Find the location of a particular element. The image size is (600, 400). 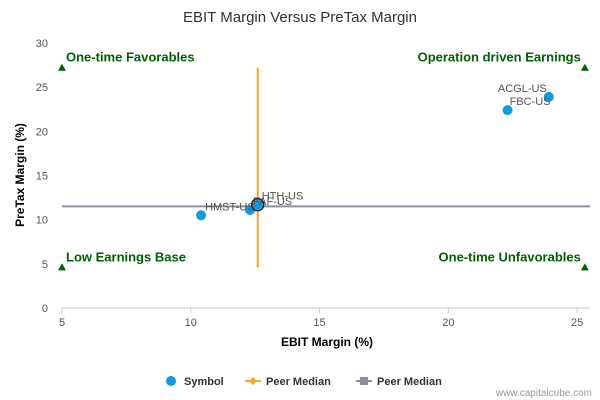

x-axis-title: EBIT Margin (%) is located at coordinates (327, 342).